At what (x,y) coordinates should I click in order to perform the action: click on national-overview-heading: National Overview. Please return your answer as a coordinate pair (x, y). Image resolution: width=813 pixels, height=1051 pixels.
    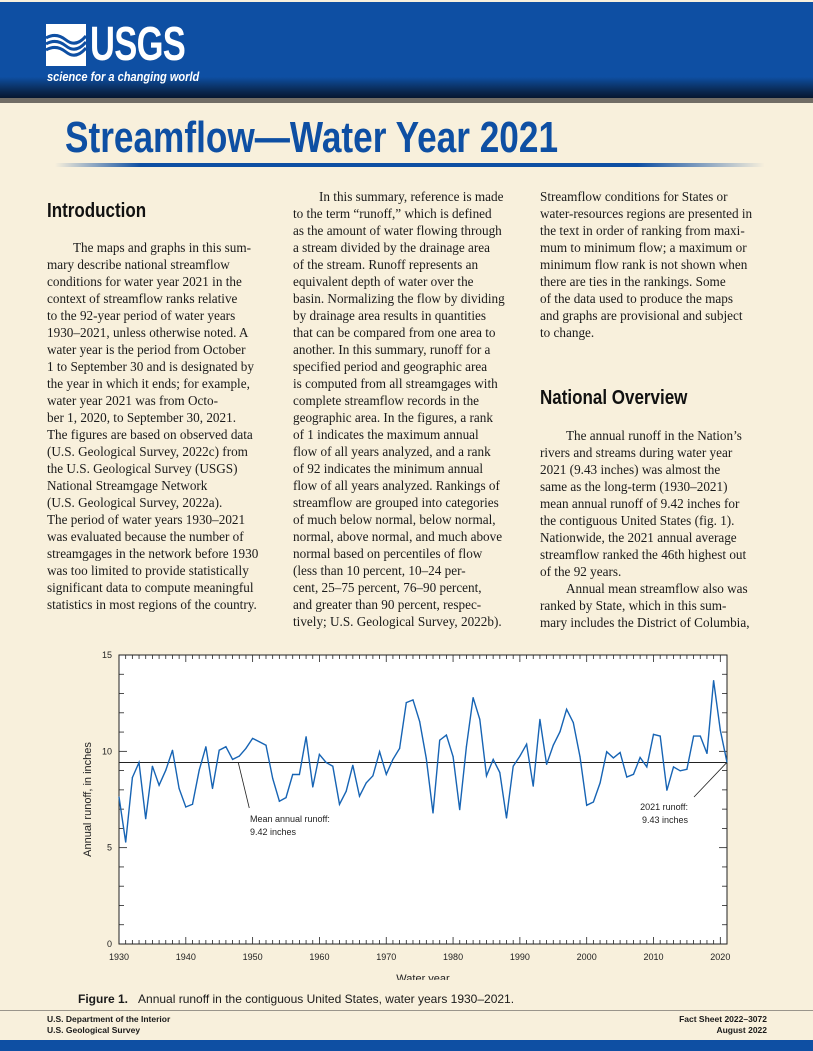
    Looking at the image, I should click on (614, 398).